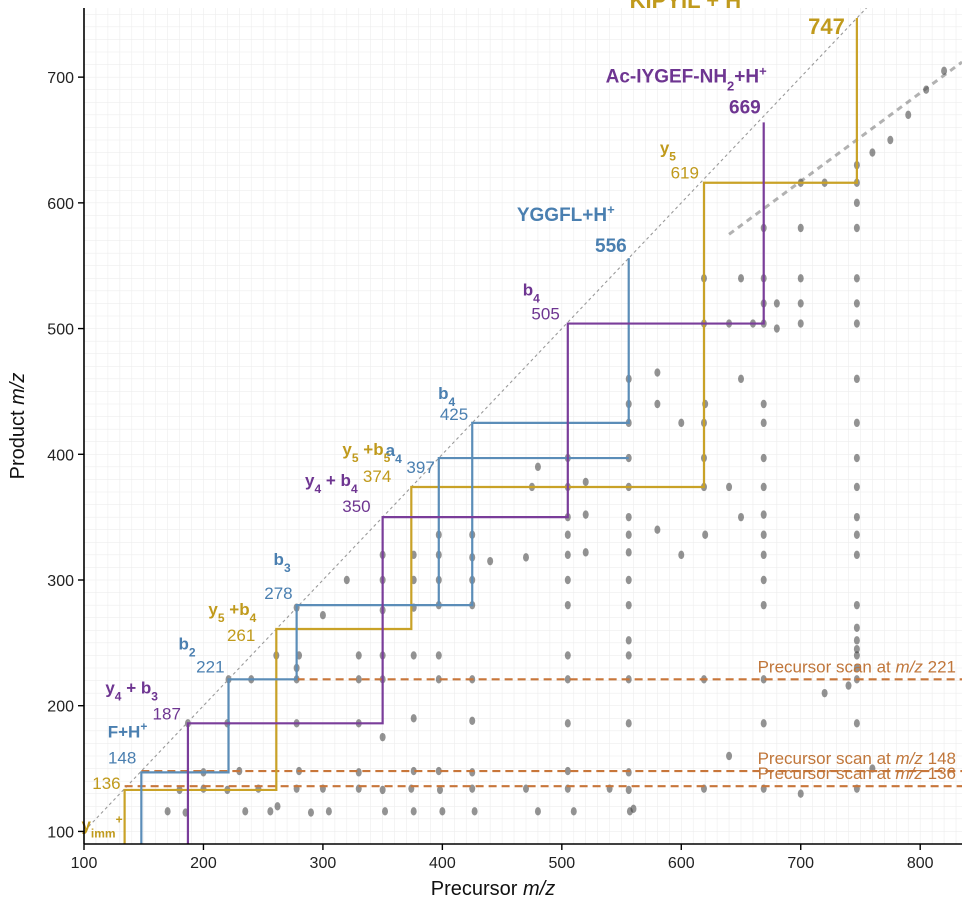 This screenshot has height=915, width=972. Describe the element at coordinates (454, 414) in the screenshot. I see `annotation-value-b4b: 425` at that location.